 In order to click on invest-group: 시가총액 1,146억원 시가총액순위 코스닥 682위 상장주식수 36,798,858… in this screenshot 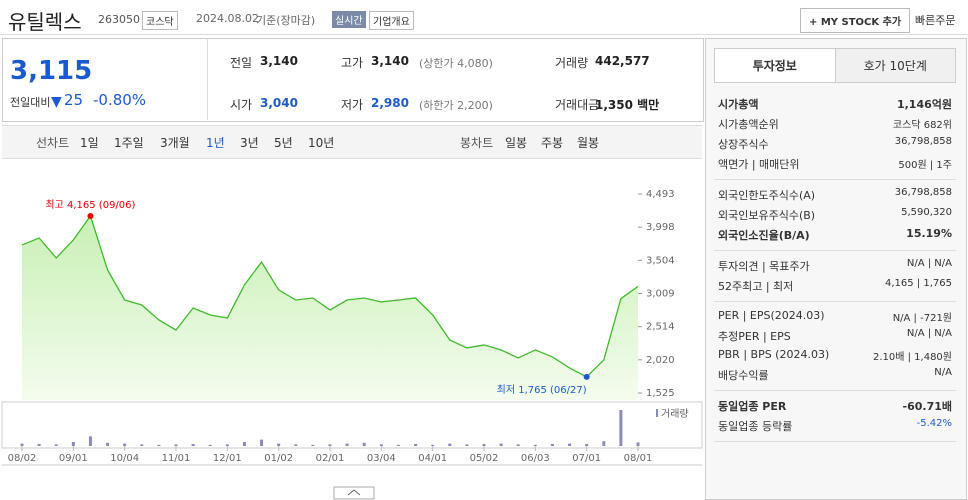, I will do `click(835, 134)`.